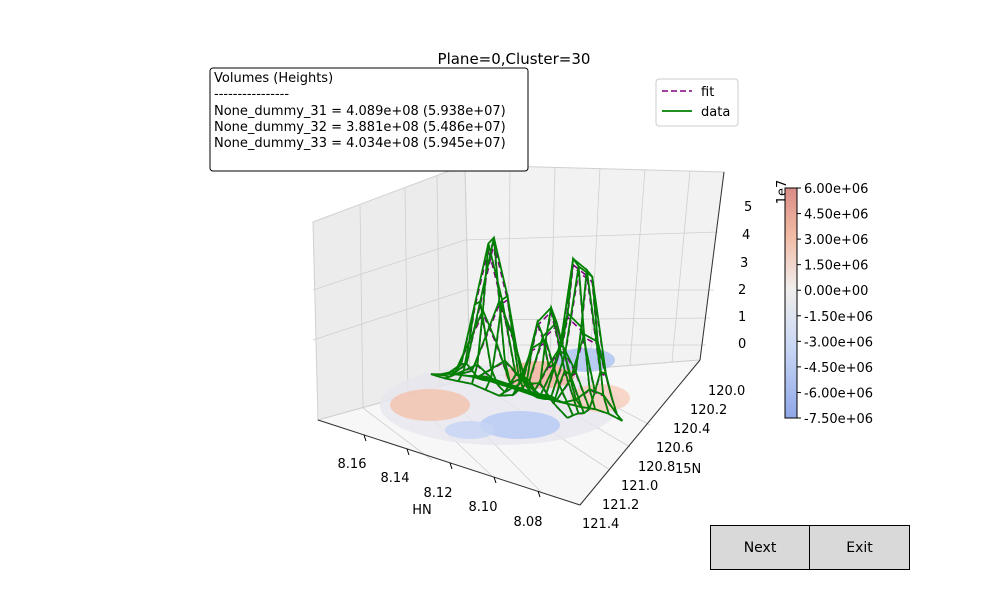 This screenshot has height=600, width=1000. I want to click on y-tick-label: 120.2, so click(708, 410).